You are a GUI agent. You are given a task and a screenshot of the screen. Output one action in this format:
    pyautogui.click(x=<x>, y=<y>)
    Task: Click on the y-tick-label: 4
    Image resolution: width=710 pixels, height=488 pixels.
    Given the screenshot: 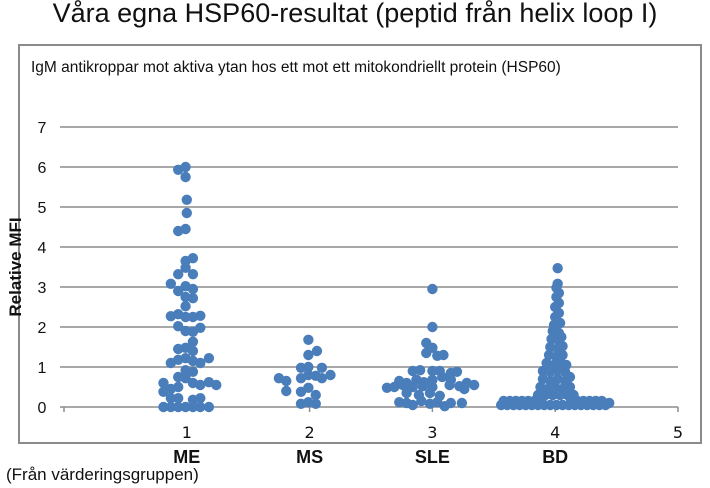 What is the action you would take?
    pyautogui.click(x=42, y=248)
    